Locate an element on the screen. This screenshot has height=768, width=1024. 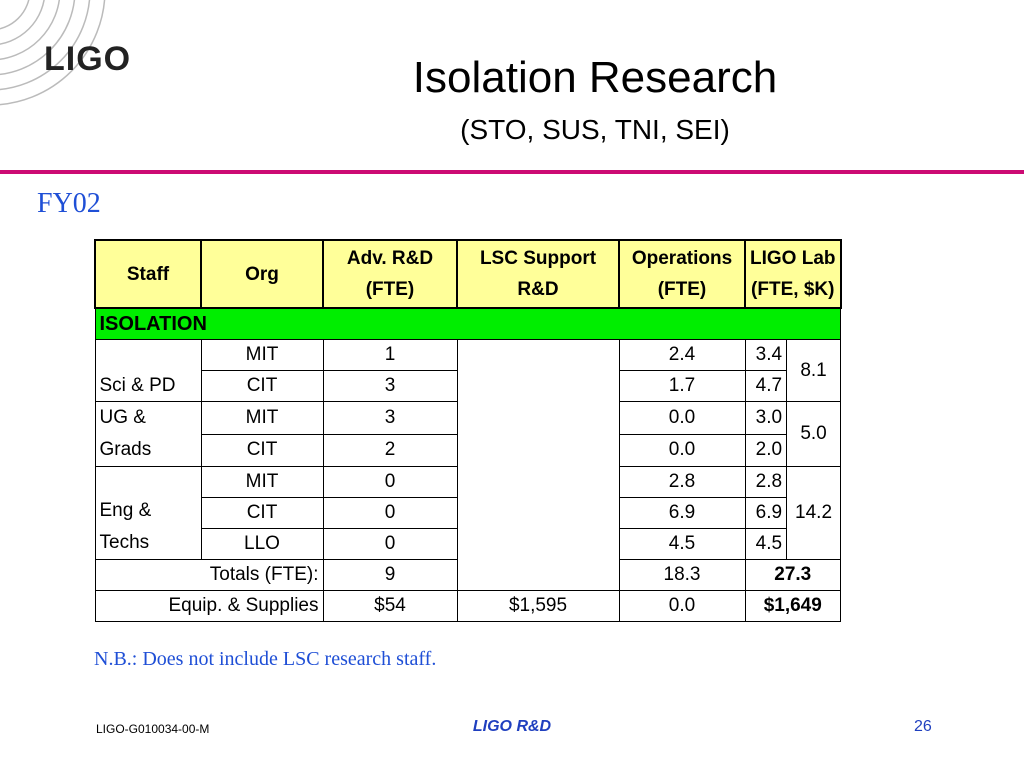
page-subtitle: (STO, SUS, TNI, SEI) is located at coordinates (595, 129).